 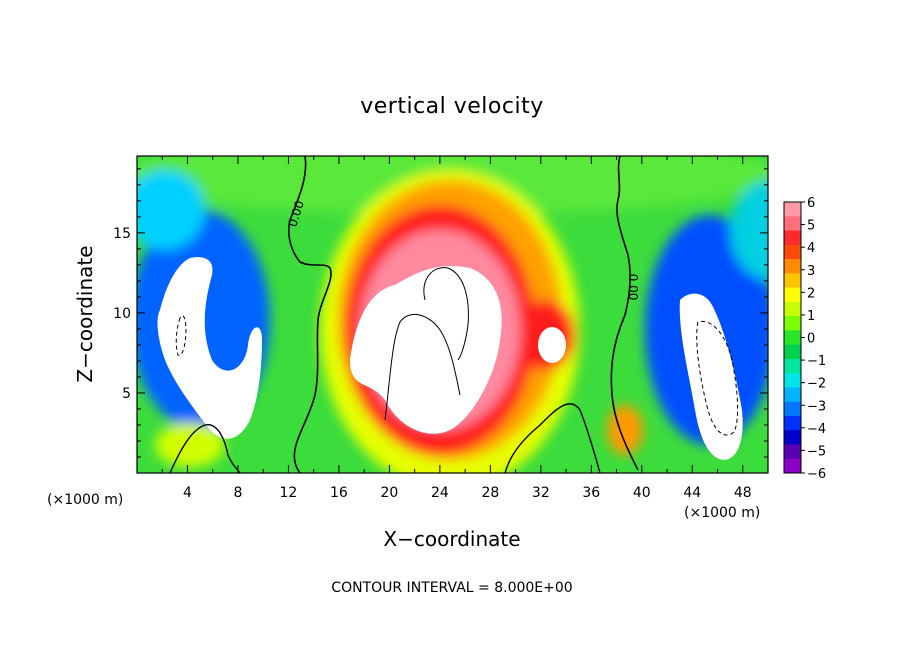 I want to click on x-tick-label: 4, so click(x=187, y=493).